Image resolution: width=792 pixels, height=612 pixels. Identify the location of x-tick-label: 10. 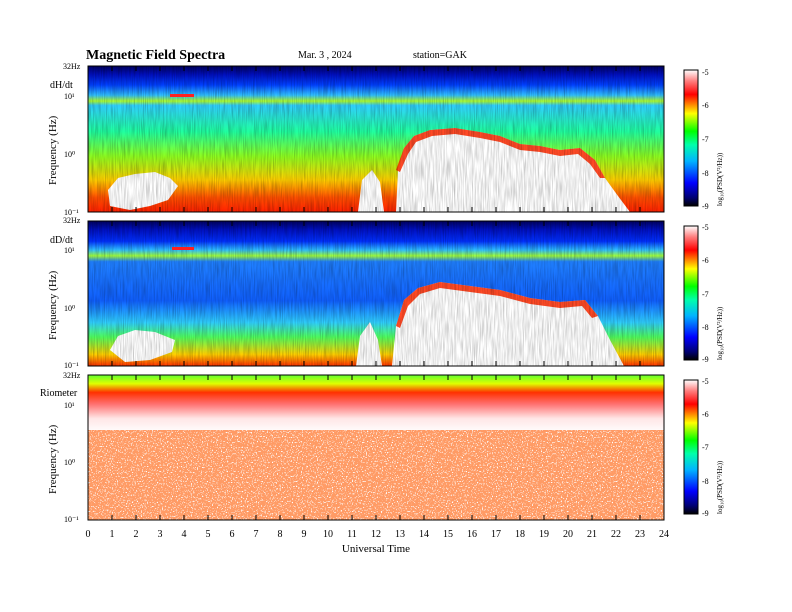
(328, 534).